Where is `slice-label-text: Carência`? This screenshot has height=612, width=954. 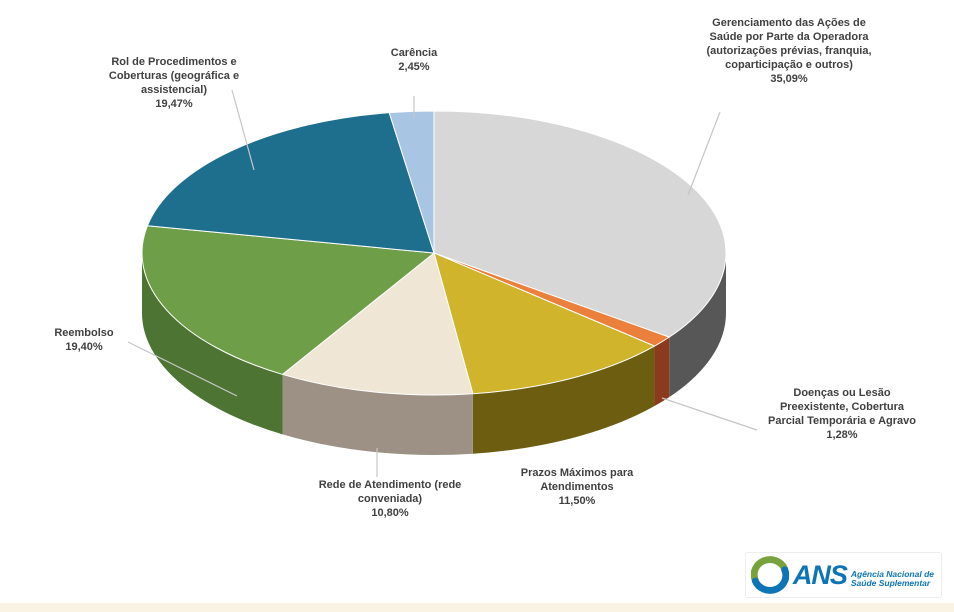
slice-label-text: Carência is located at coordinates (414, 53).